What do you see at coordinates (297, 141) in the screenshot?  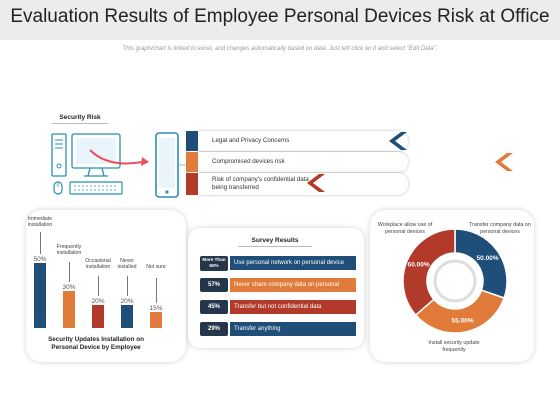 I see `risk-item-legal: Legal and Privacy Concerns` at bounding box center [297, 141].